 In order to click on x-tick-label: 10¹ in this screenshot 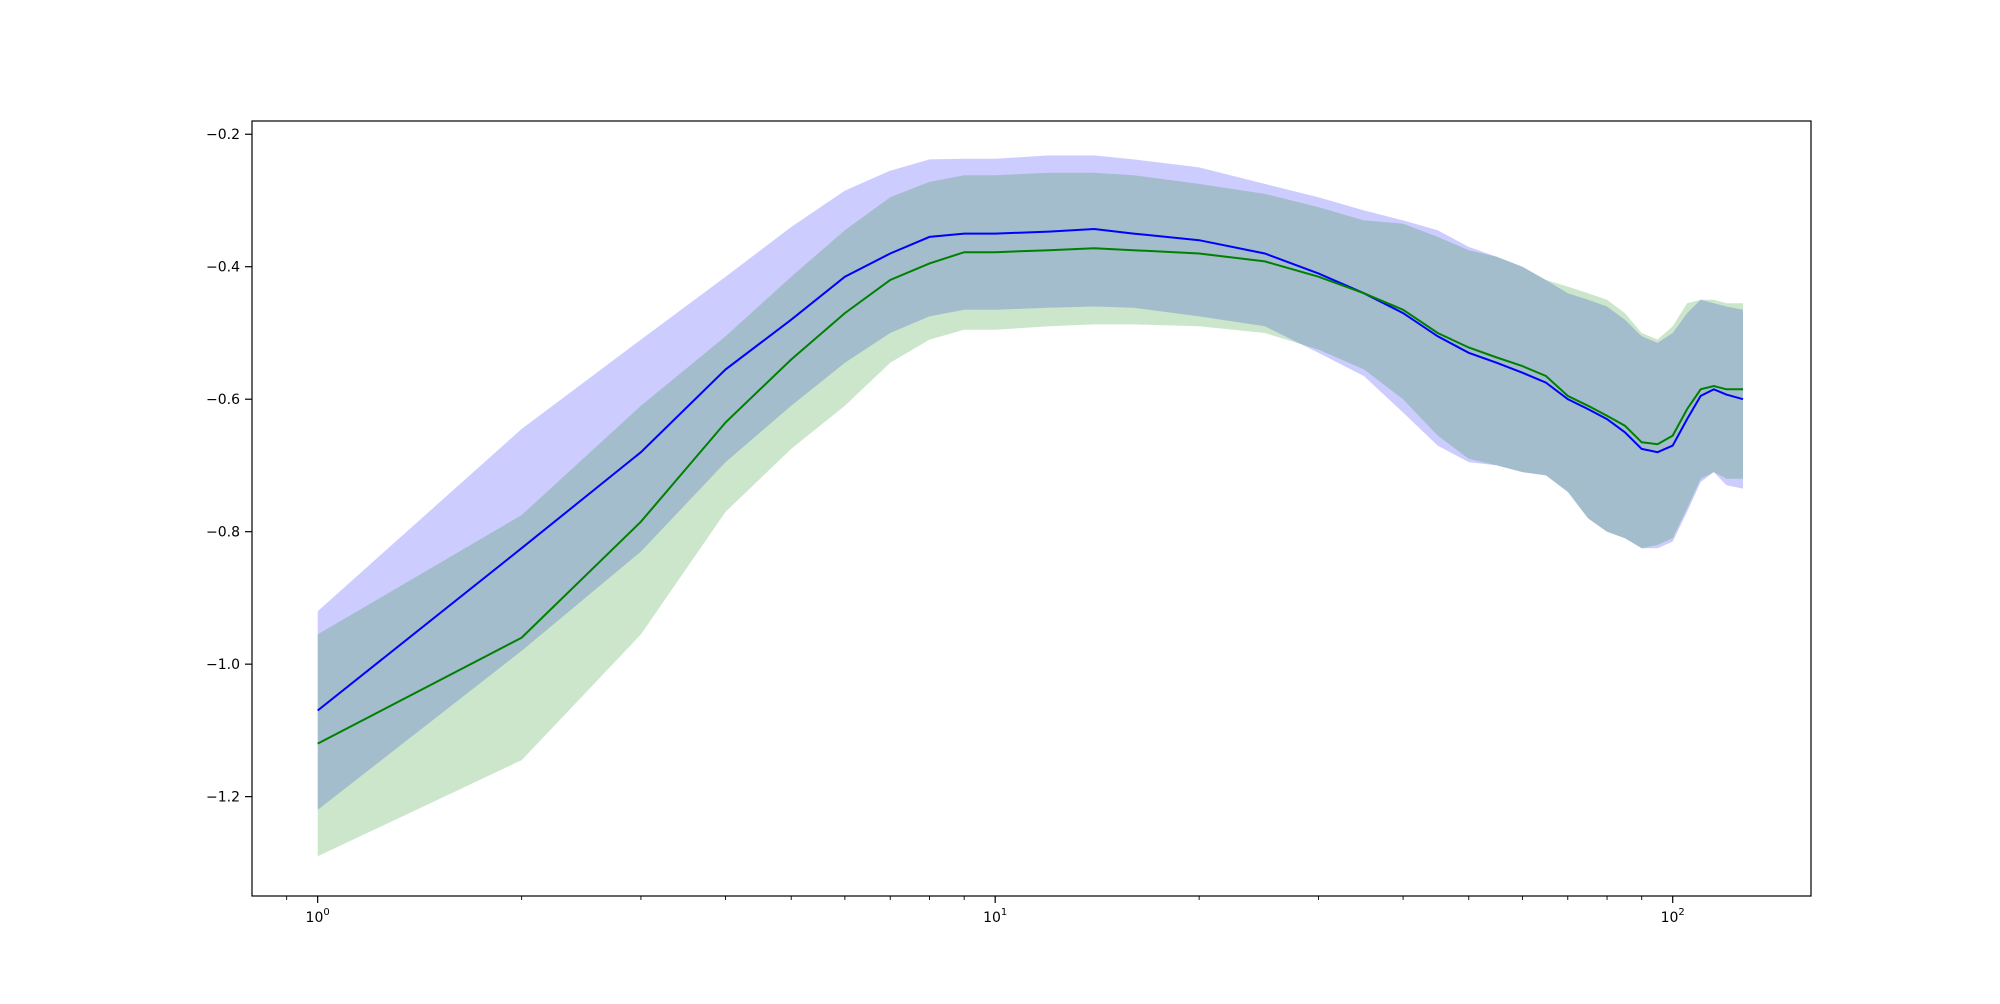, I will do `click(995, 916)`.